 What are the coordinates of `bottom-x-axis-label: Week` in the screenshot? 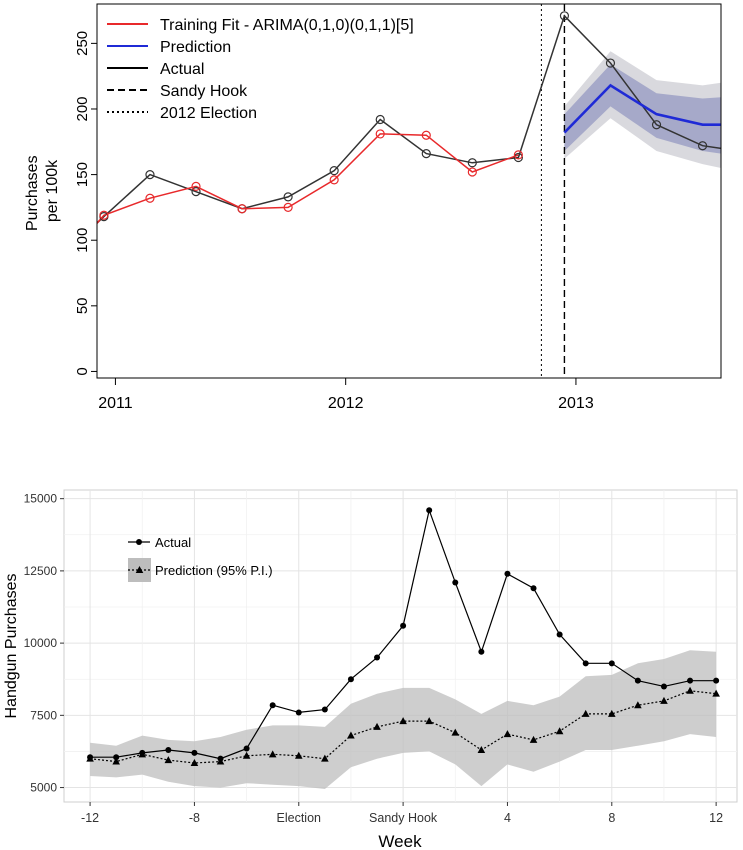 It's located at (400, 841).